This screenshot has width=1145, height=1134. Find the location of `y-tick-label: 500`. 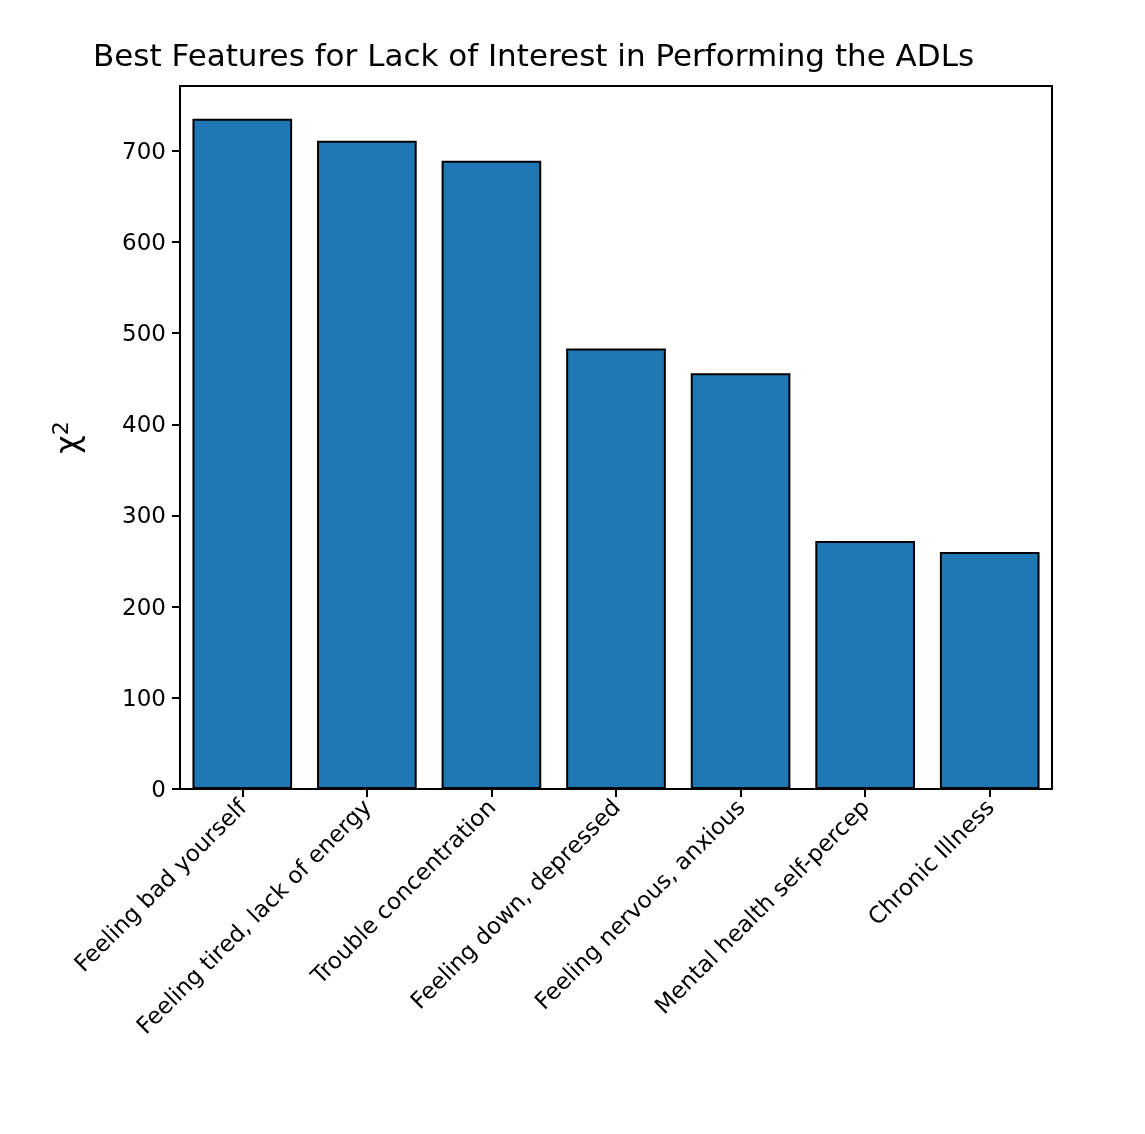

y-tick-label: 500 is located at coordinates (144, 333).